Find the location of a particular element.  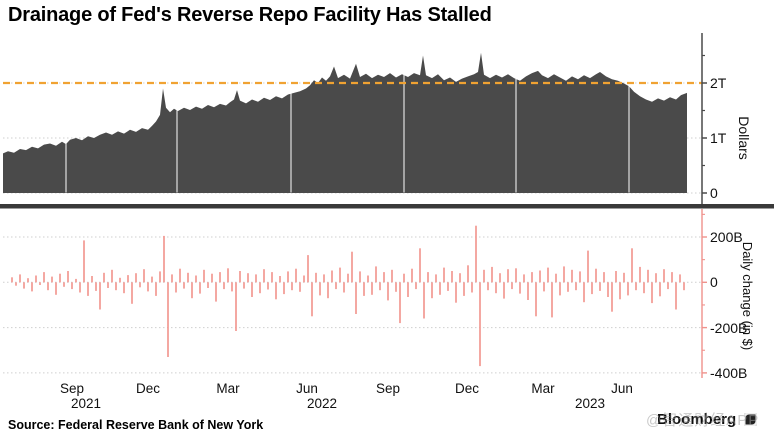

source-note: Source: Federal Reserve Bank of New York is located at coordinates (136, 425).